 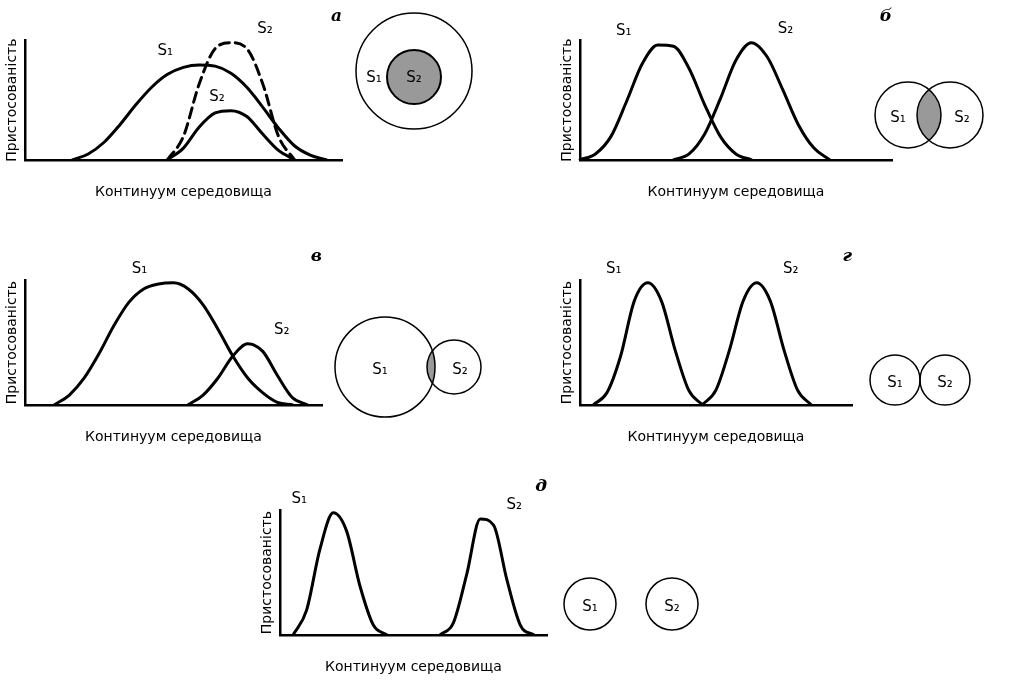 What do you see at coordinates (336, 14) in the screenshot?
I see `chart-title: а` at bounding box center [336, 14].